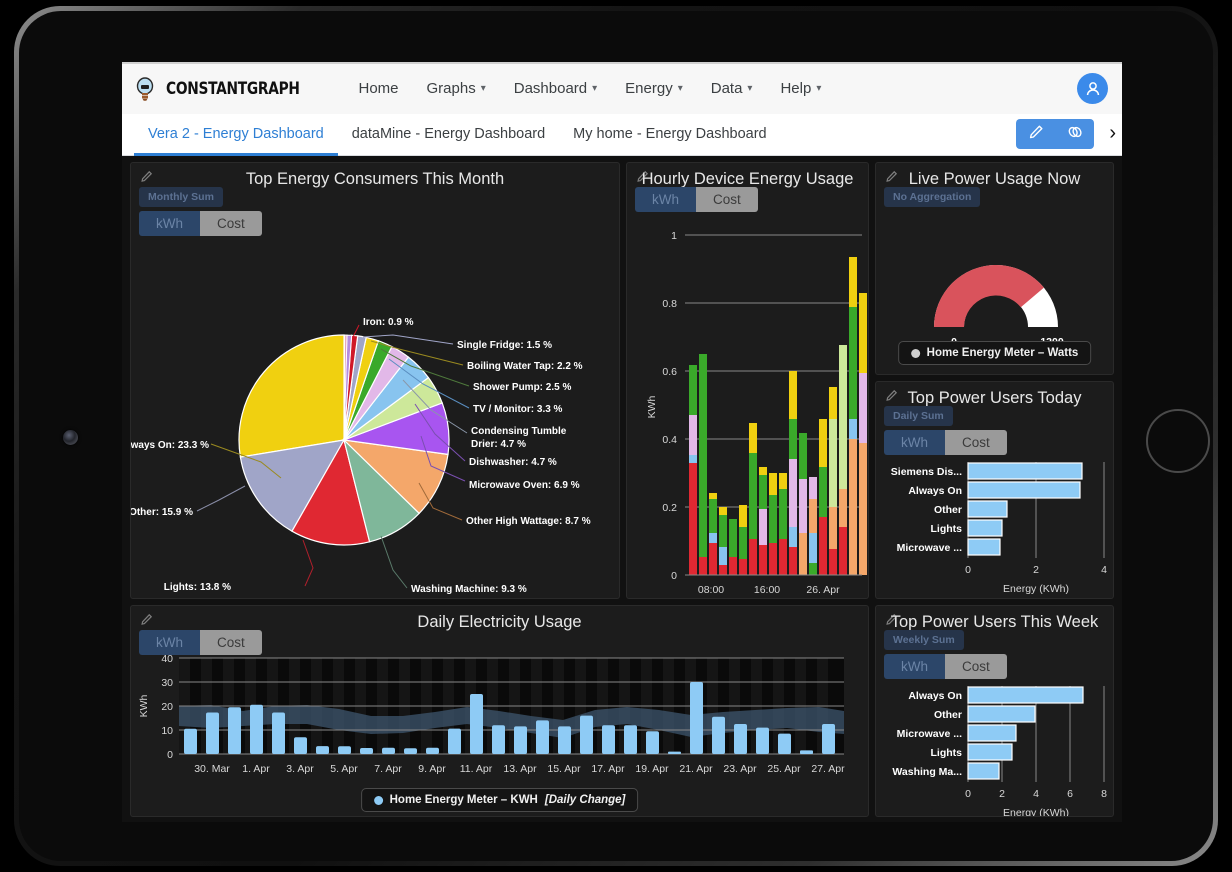 The image size is (1232, 872). Describe the element at coordinates (1178, 441) in the screenshot. I see `tablet-home-button` at that location.